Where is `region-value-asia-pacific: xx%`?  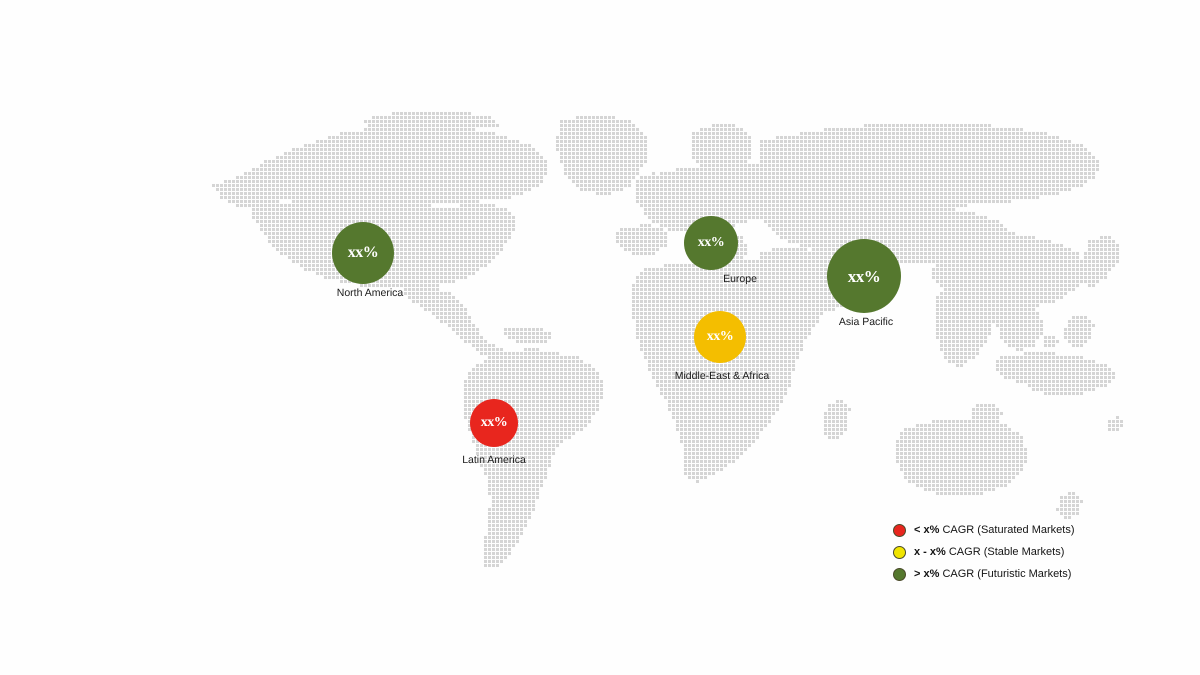 region-value-asia-pacific: xx% is located at coordinates (864, 276).